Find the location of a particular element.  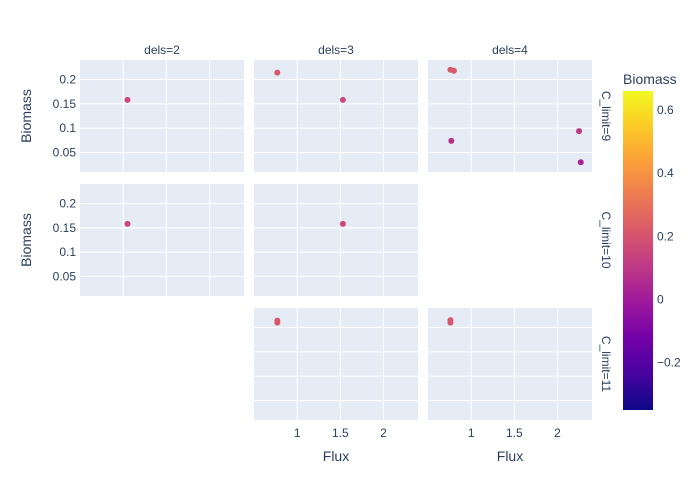

facet-panel-r1-c0: 0.05 0.1 0.15 0.2 is located at coordinates (148, 240).